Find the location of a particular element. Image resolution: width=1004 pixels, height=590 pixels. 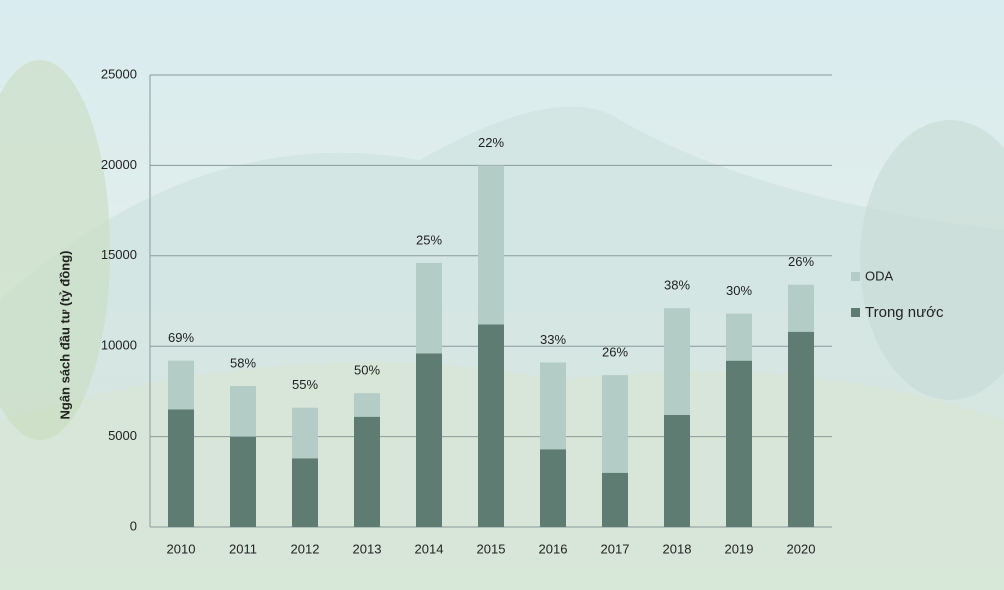

legend-label: Trong nước is located at coordinates (904, 312).